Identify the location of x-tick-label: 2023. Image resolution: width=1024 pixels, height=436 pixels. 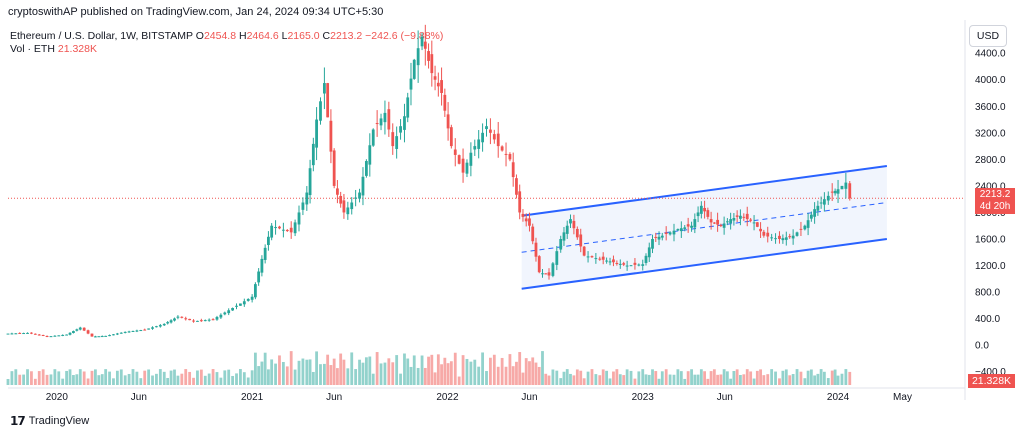
(643, 397).